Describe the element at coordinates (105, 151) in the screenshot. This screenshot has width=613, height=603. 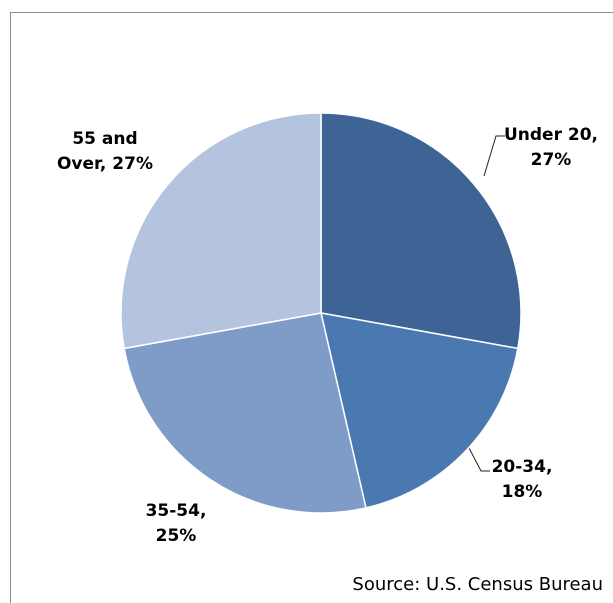
I see `data-label: 55 and Over, 27%` at that location.